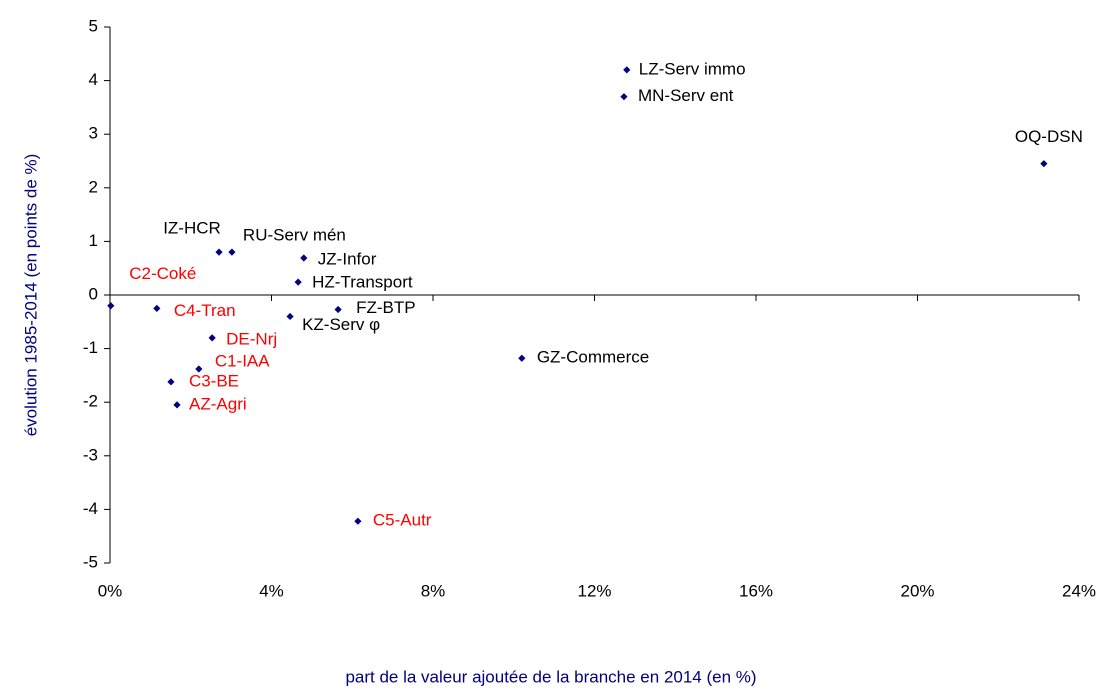  I want to click on point-label: RU-Serv mén, so click(294, 235).